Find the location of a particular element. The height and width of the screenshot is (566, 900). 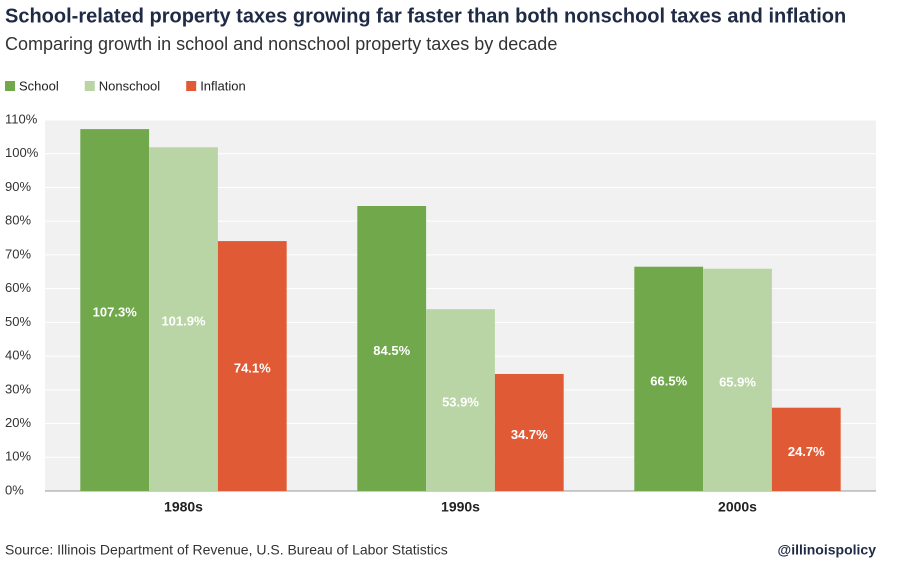

x-tick-label: 2000s is located at coordinates (737, 507).